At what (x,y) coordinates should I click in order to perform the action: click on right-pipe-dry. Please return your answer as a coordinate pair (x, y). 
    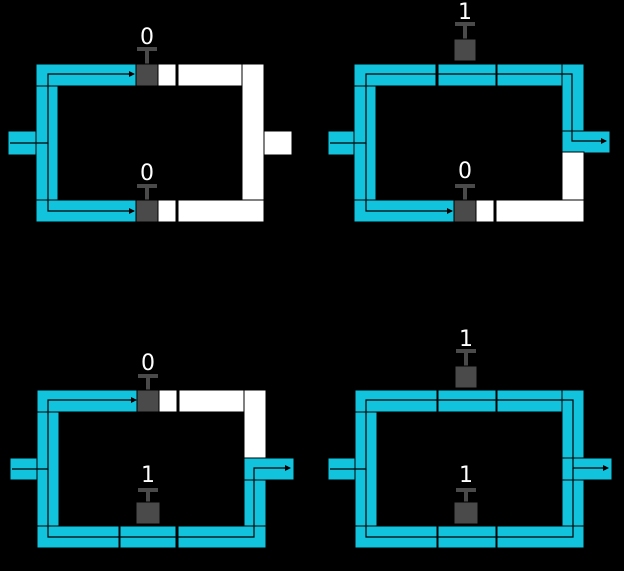
    Looking at the image, I should click on (255, 424).